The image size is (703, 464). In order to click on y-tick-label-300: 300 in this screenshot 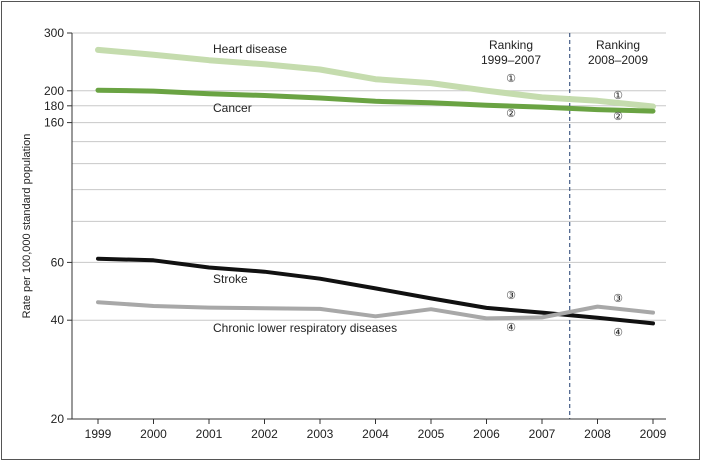, I will do `click(54, 33)`.